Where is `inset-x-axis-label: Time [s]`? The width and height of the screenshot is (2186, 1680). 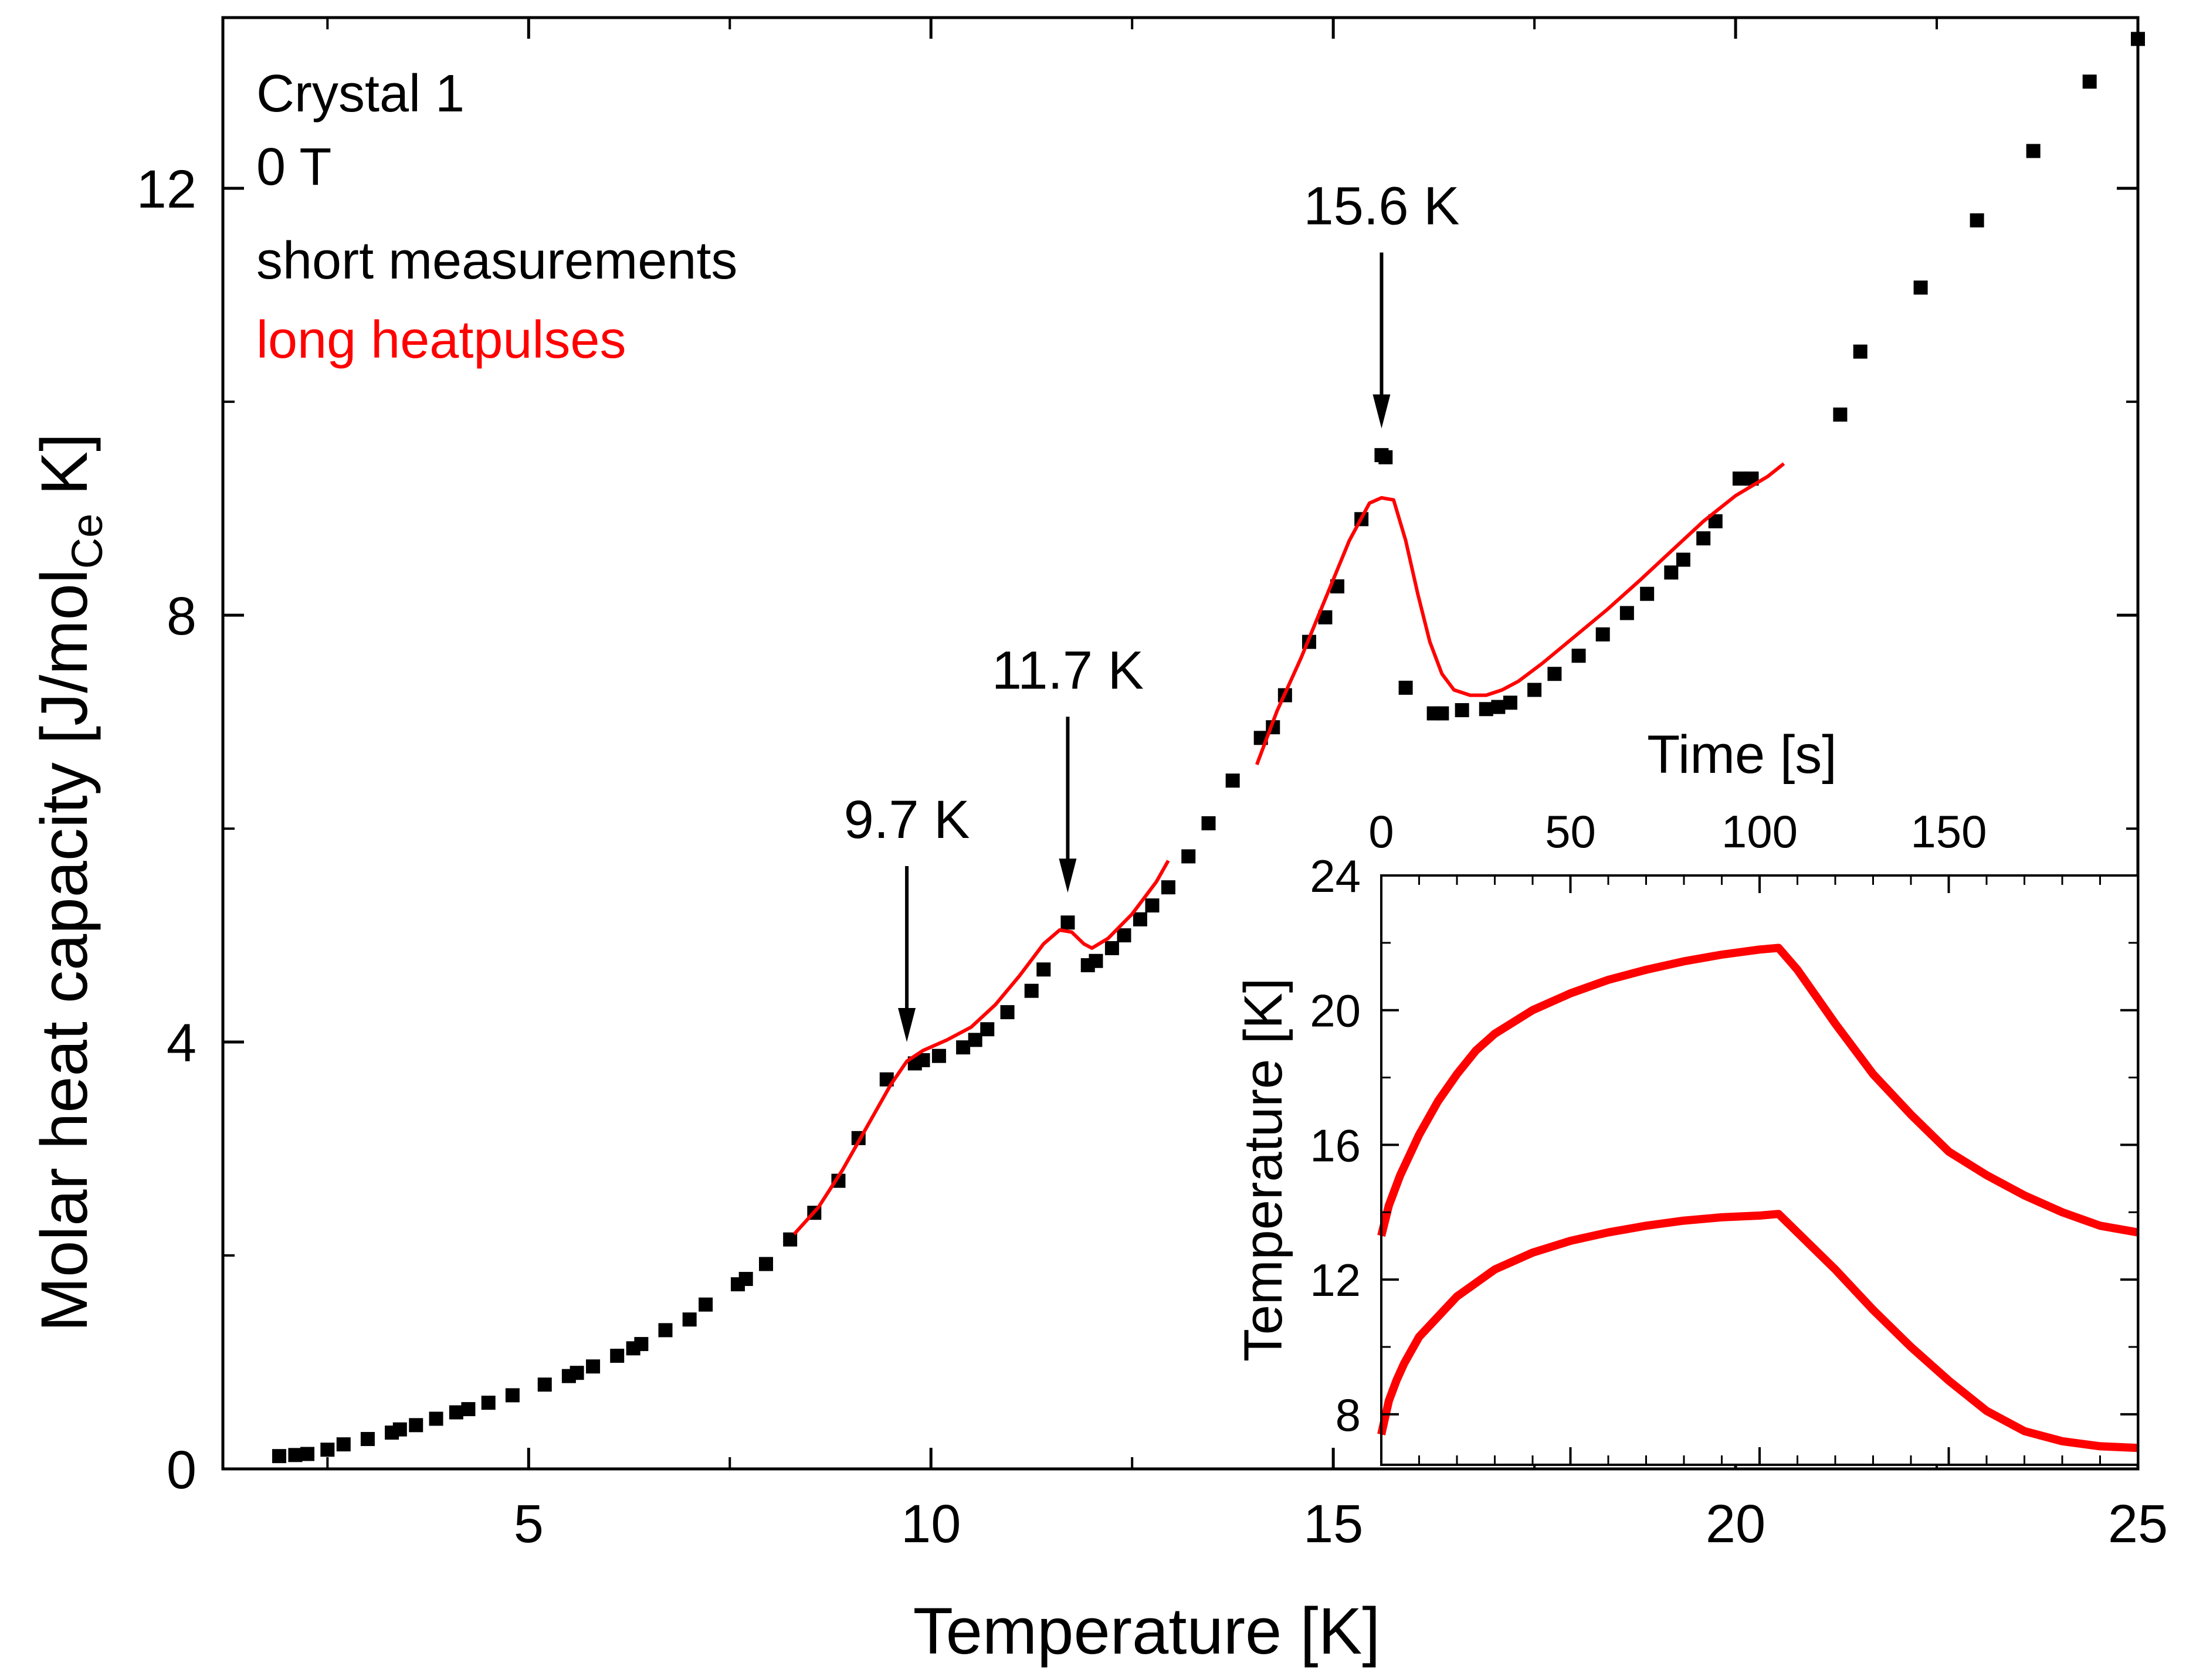
inset-x-axis-label: Time [s] is located at coordinates (1742, 755).